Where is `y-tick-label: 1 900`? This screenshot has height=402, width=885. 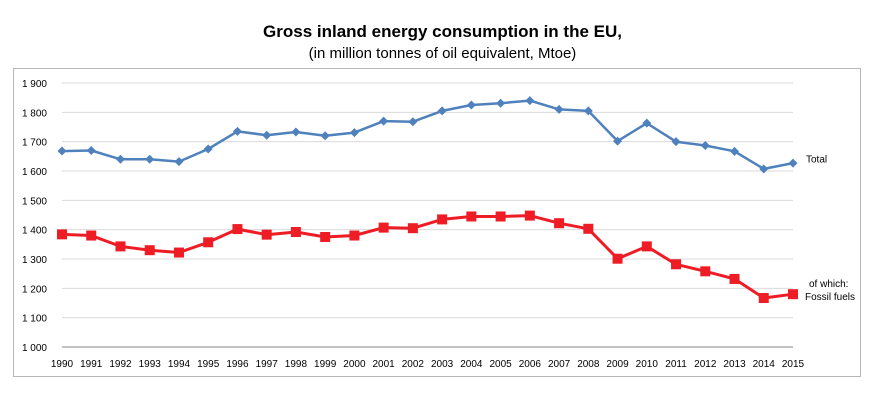 y-tick-label: 1 900 is located at coordinates (34, 84).